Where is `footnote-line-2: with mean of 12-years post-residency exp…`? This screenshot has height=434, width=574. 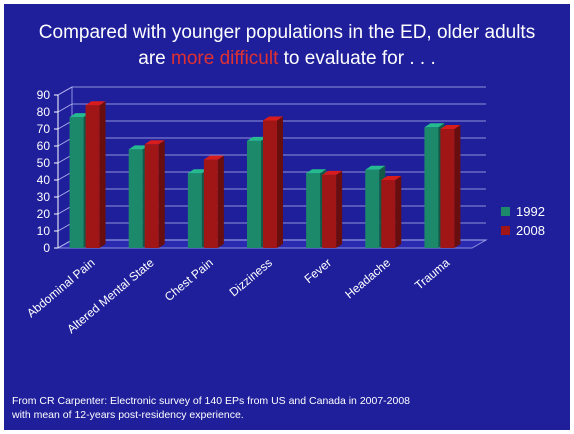 footnote-line-2: with mean of 12-years post-residency exp… is located at coordinates (128, 415).